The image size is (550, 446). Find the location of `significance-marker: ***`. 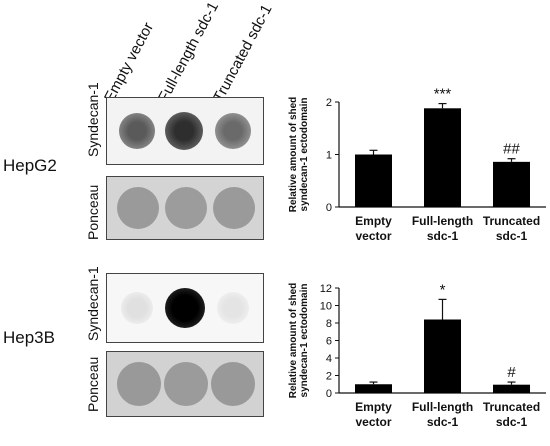

significance-marker: *** is located at coordinates (443, 94).